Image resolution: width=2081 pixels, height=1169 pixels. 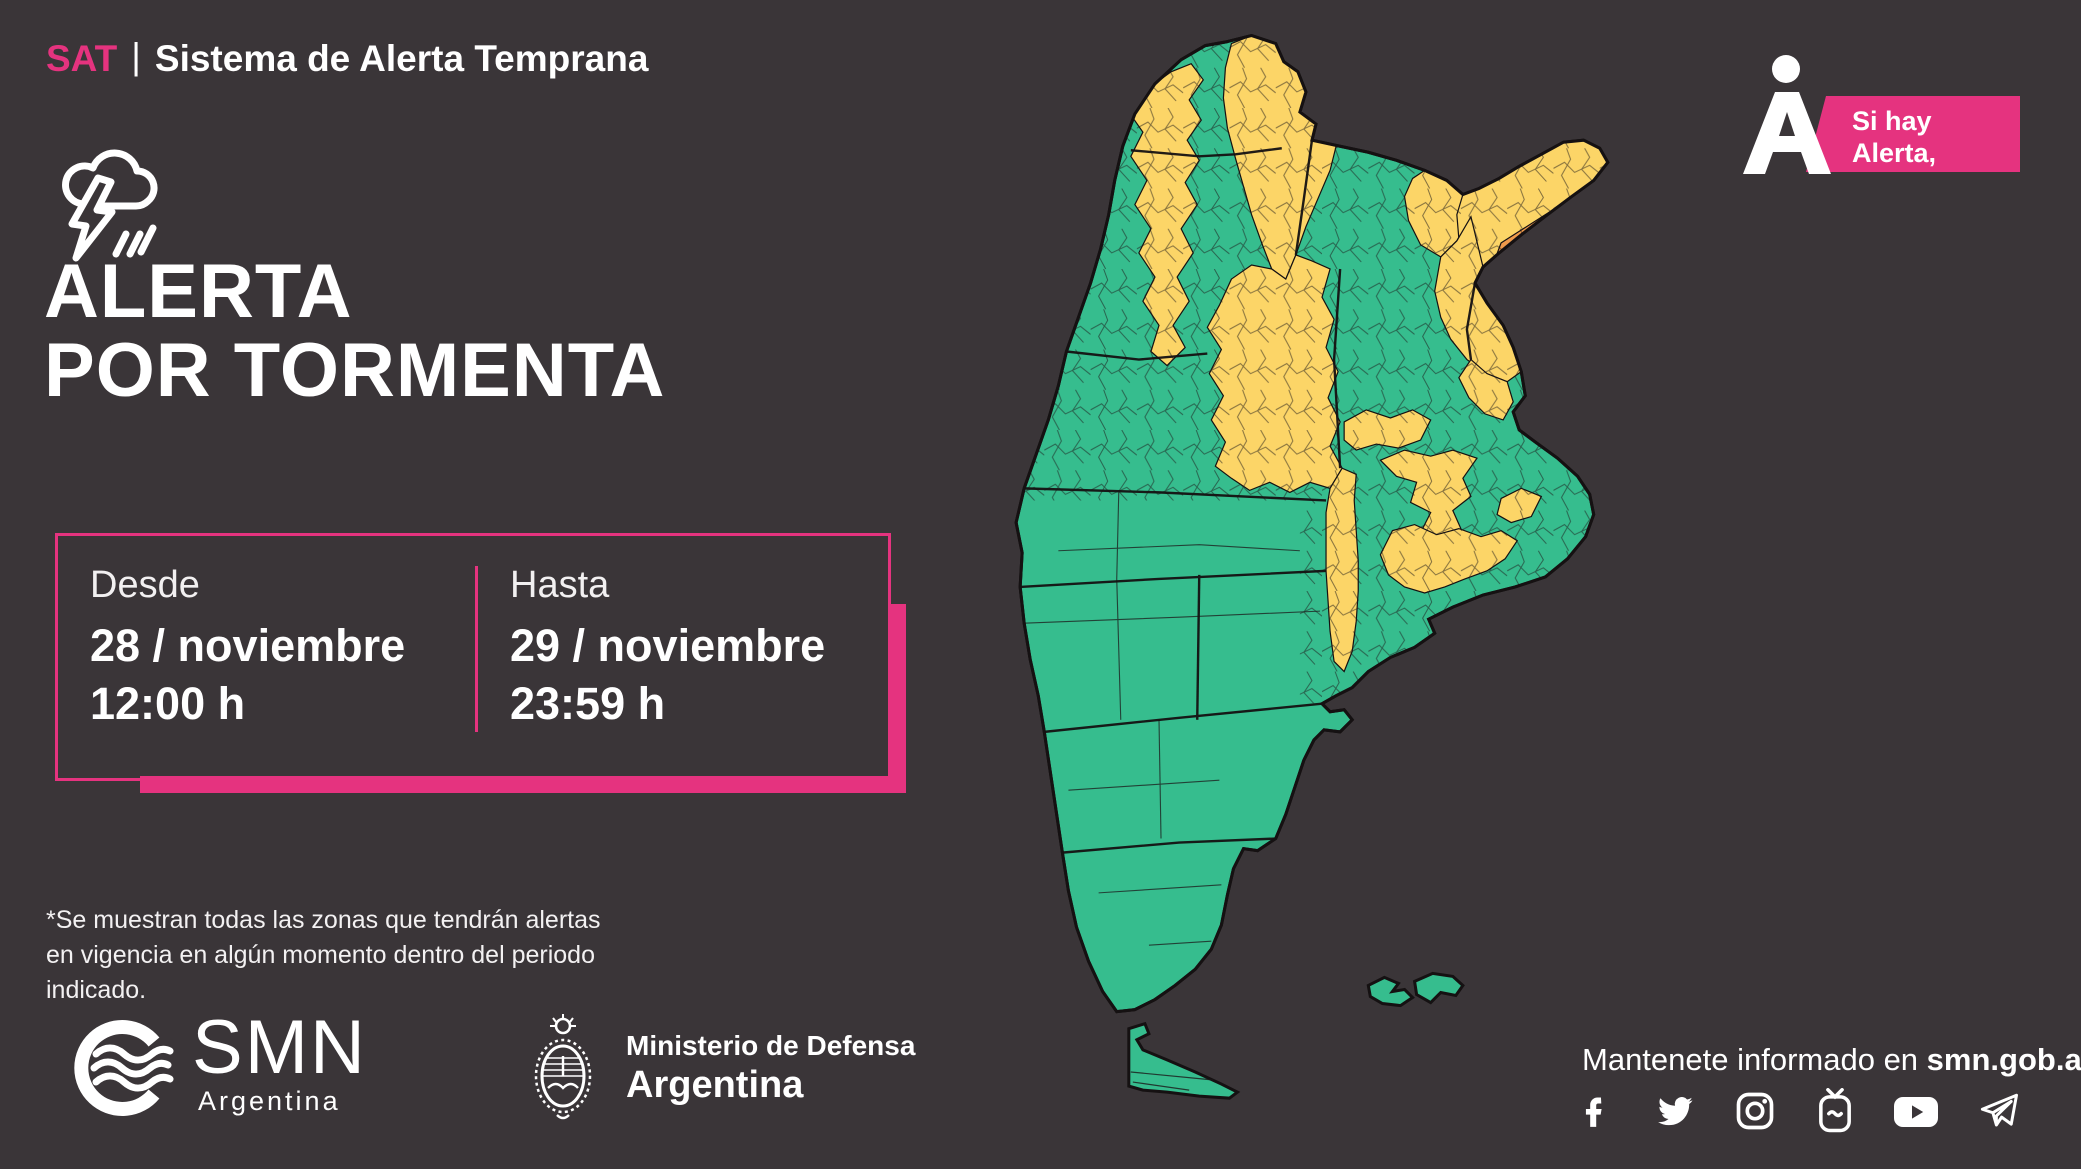 What do you see at coordinates (563, 1067) in the screenshot?
I see `argentina-coat-of-arms-icon` at bounding box center [563, 1067].